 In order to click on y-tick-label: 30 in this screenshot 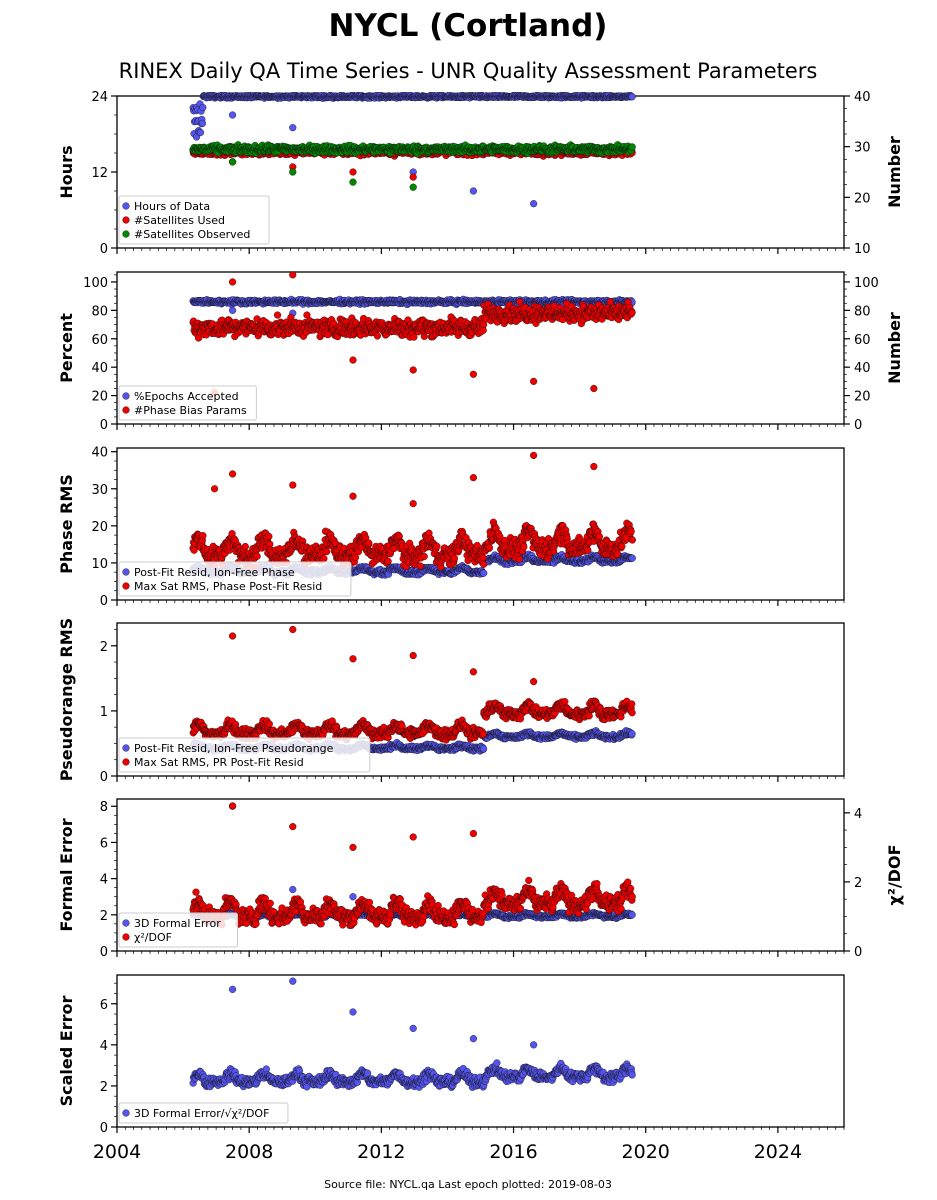, I will do `click(99, 490)`.